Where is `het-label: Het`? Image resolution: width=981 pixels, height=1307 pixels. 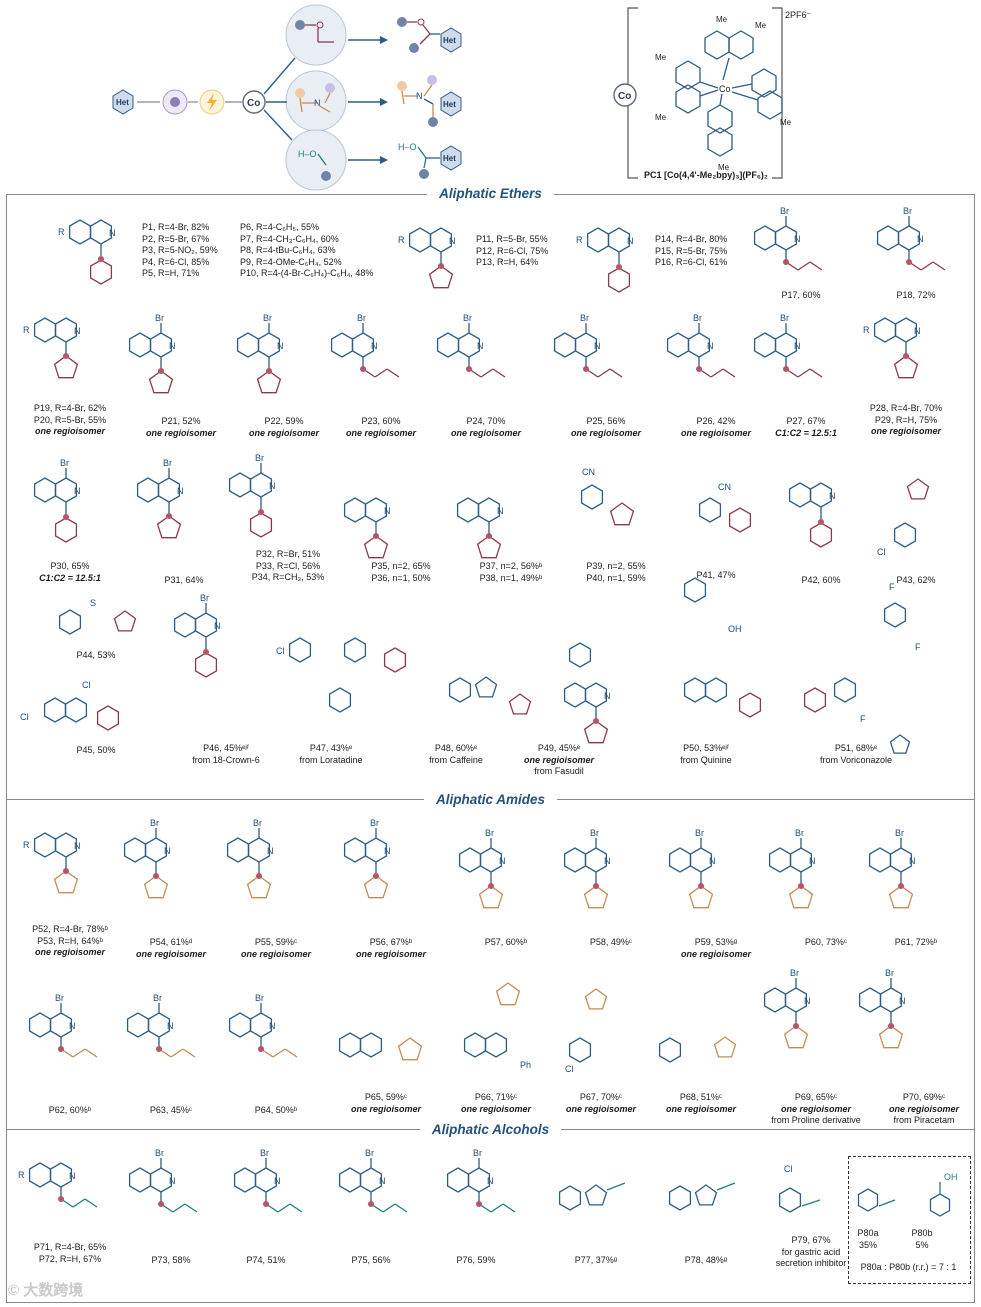
het-label: Het is located at coordinates (122, 102).